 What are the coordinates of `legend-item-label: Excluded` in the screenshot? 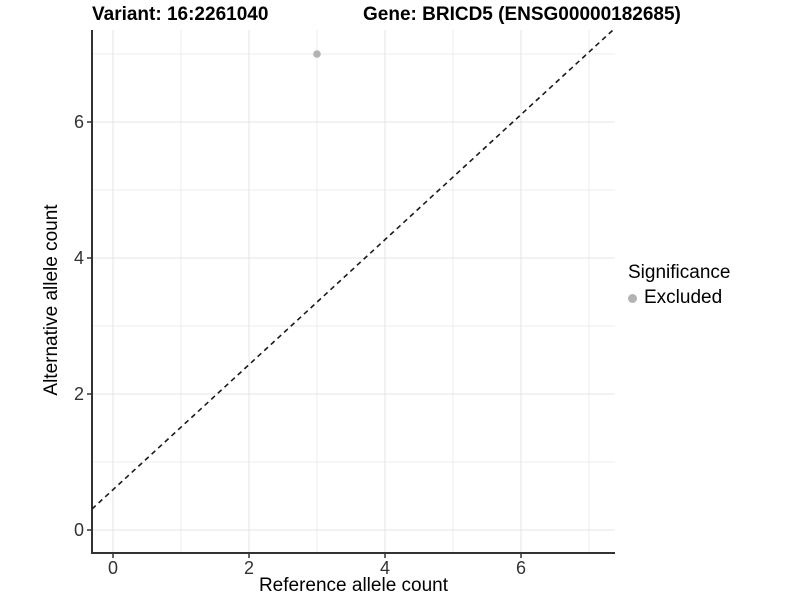 It's located at (683, 297).